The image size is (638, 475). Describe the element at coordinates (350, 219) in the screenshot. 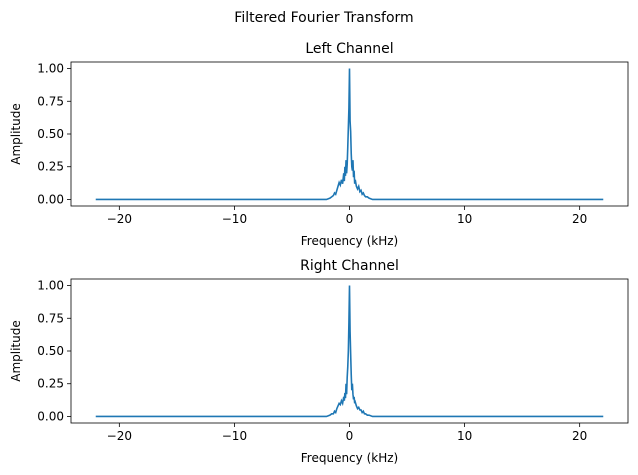

I see `left-channel-xtick-label: 0` at that location.